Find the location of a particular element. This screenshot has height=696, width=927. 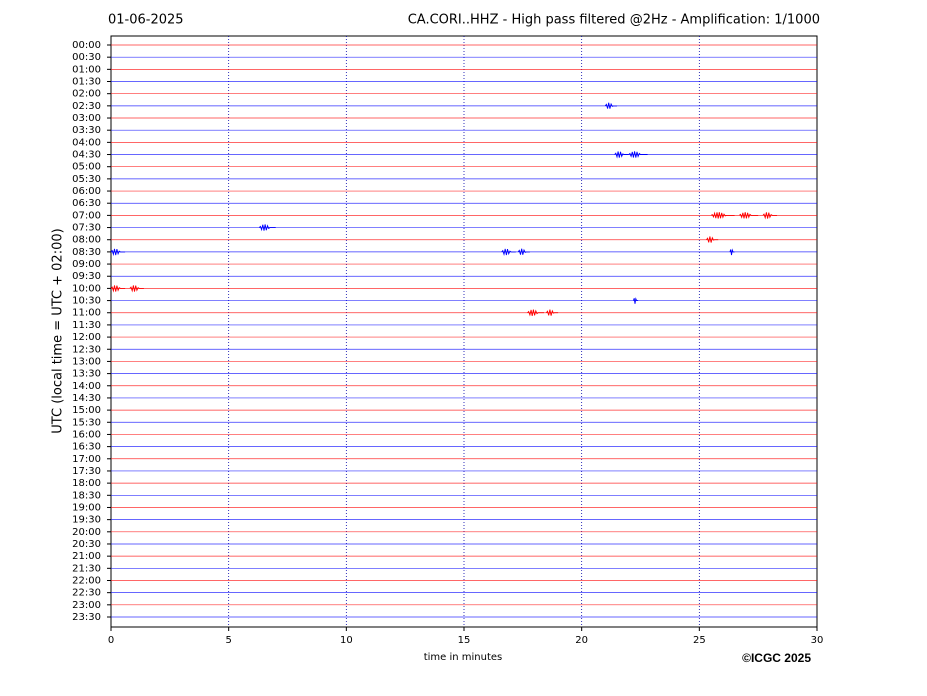

y-tick-label: 20:30 is located at coordinates (86, 544).